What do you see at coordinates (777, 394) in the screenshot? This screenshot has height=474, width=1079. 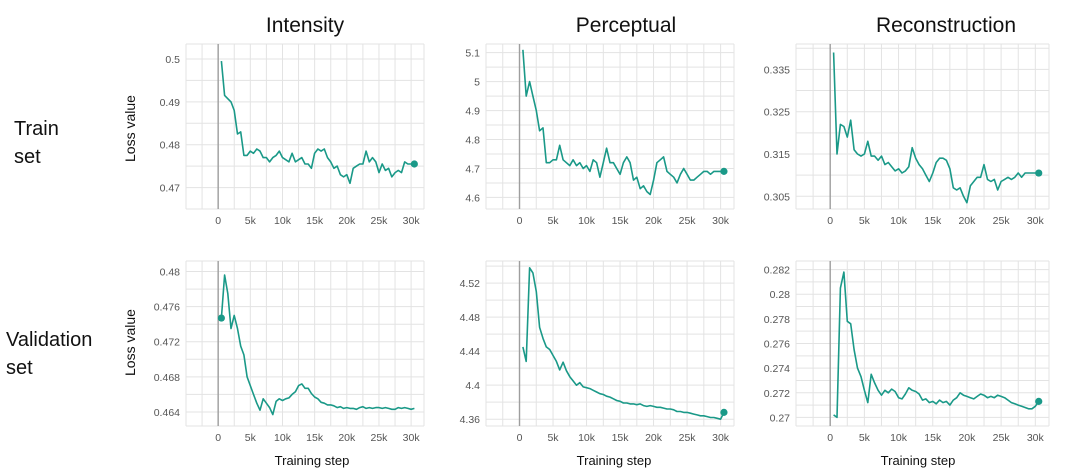 I see `y-tick-label: 0.272` at bounding box center [777, 394].